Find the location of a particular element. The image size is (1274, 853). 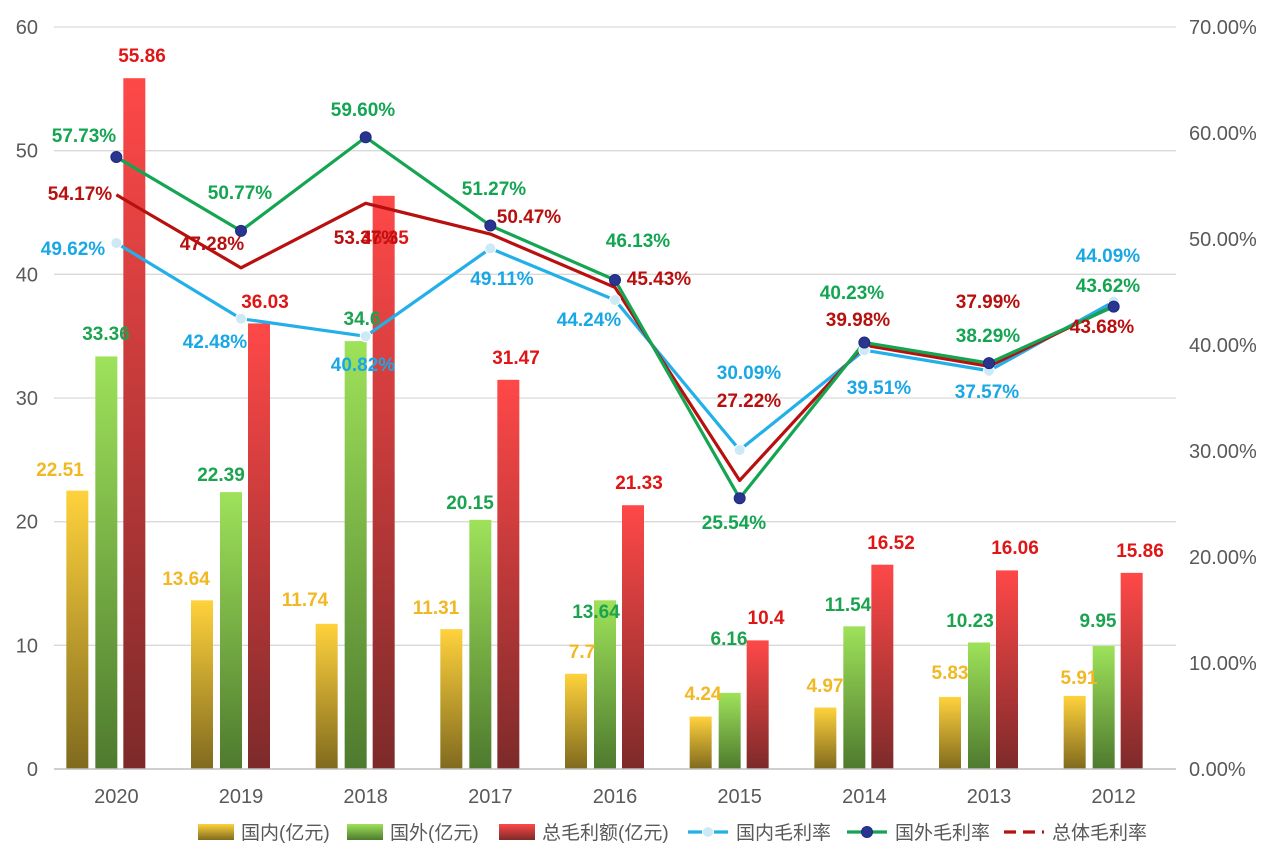

bar-label: 31.47 is located at coordinates (516, 358).